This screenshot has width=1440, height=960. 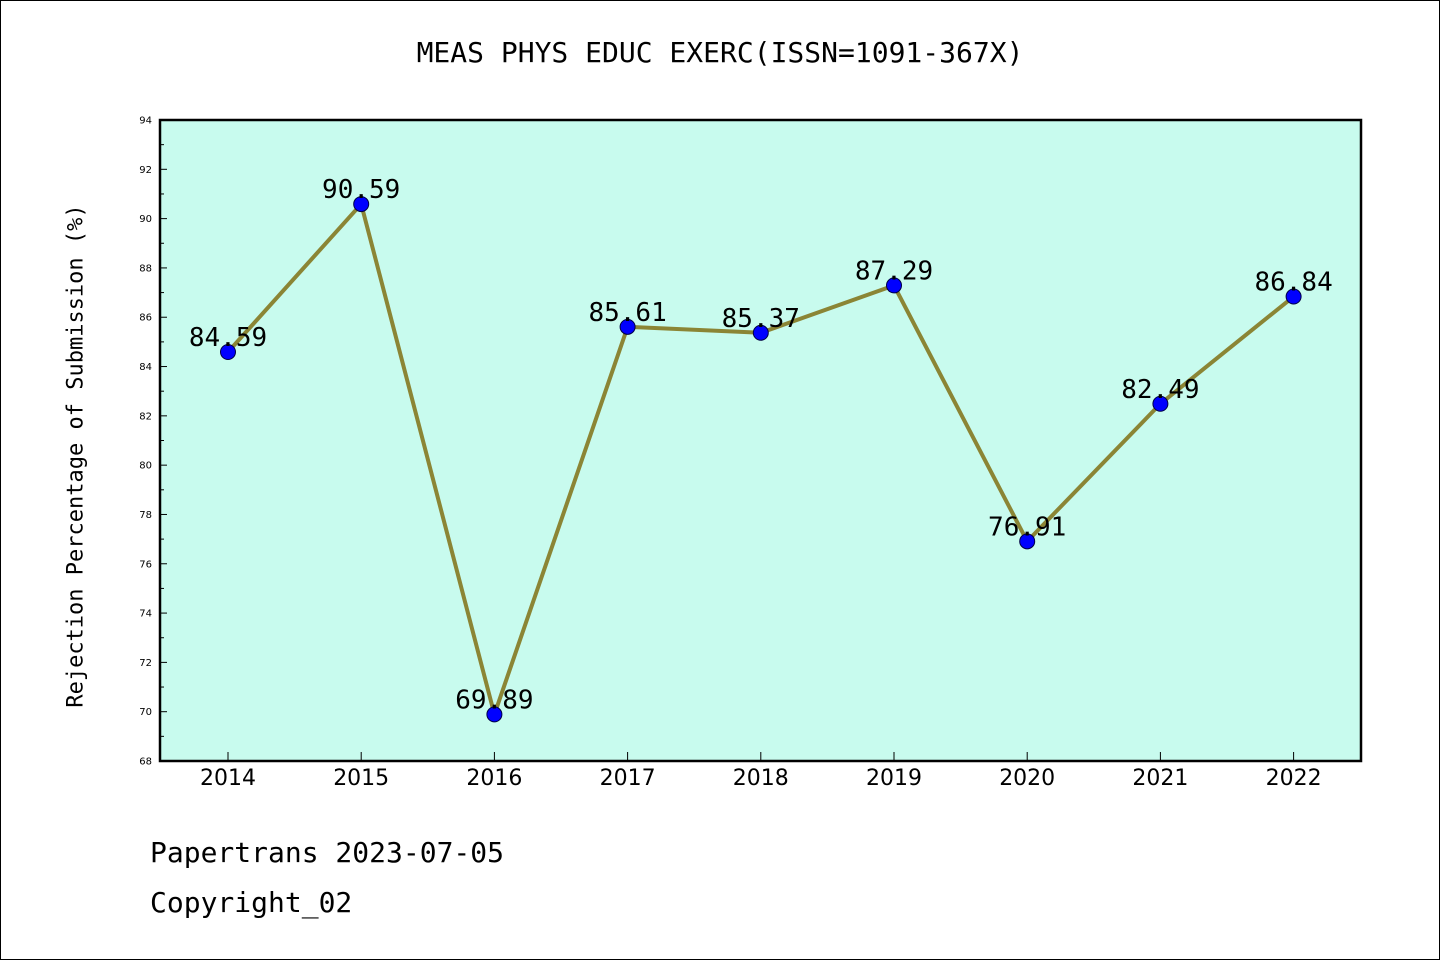 What do you see at coordinates (720, 52) in the screenshot?
I see `chart-title: MEAS PHYS EDUC EXERC(ISSN=1091-367X)` at bounding box center [720, 52].